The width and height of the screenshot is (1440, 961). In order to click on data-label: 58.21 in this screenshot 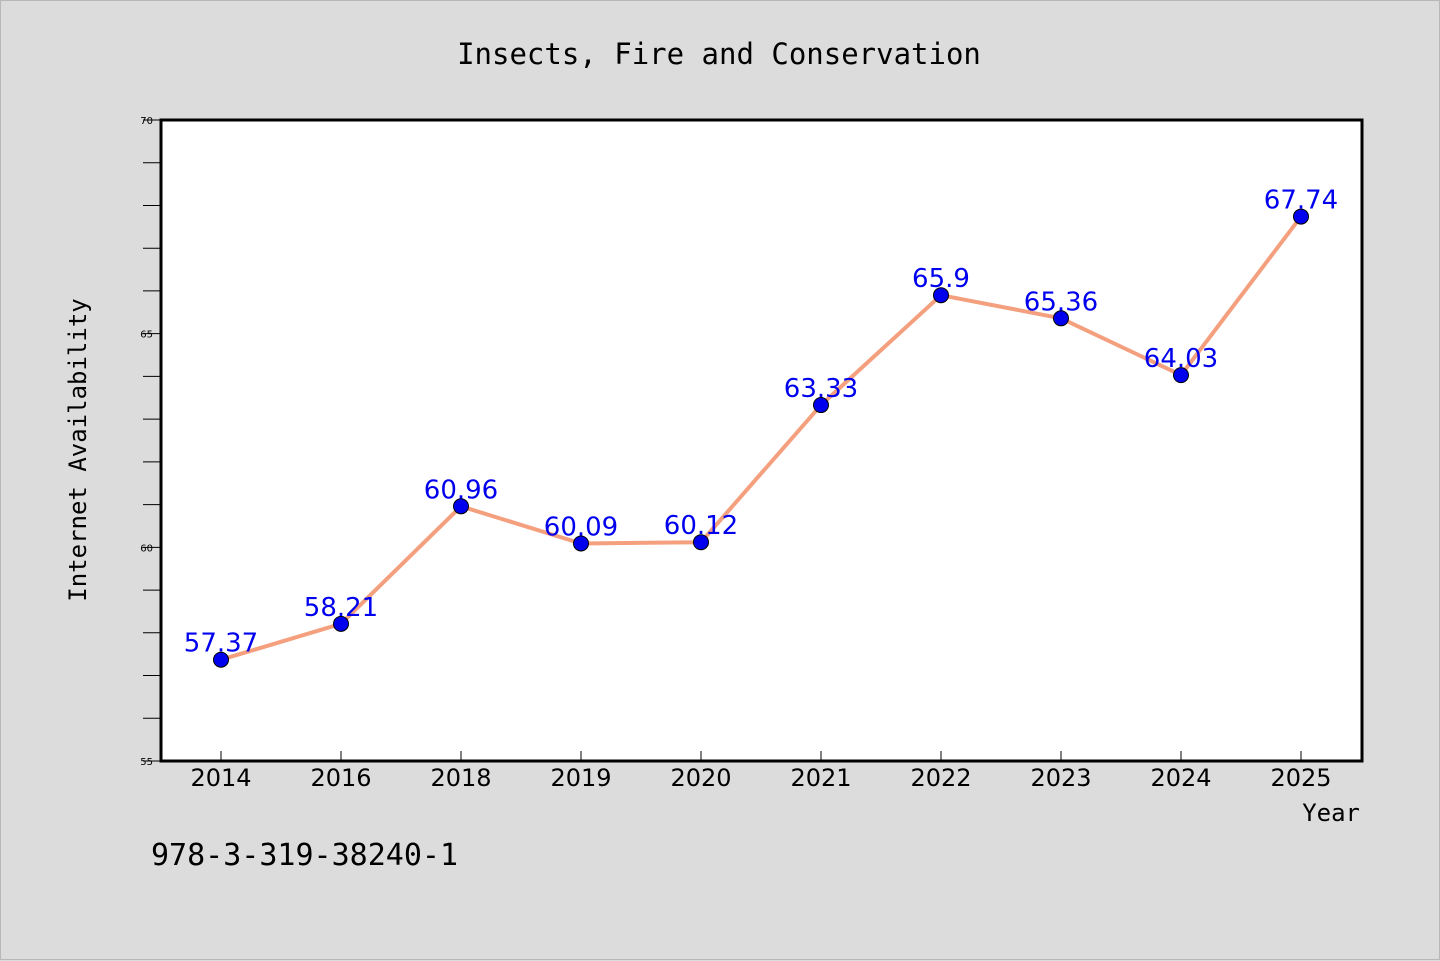, I will do `click(341, 608)`.